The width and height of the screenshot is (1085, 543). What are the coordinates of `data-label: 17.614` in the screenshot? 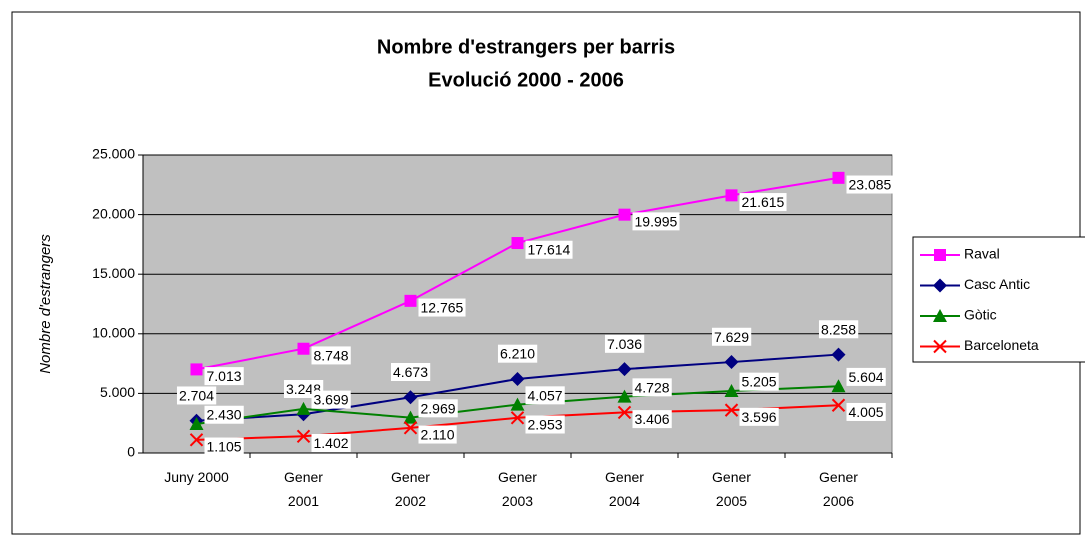 It's located at (549, 250).